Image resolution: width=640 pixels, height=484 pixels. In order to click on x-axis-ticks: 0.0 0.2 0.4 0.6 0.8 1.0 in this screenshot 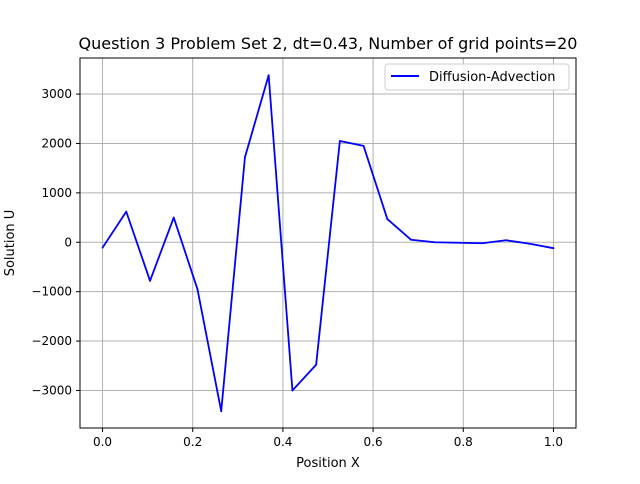, I will do `click(328, 438)`.